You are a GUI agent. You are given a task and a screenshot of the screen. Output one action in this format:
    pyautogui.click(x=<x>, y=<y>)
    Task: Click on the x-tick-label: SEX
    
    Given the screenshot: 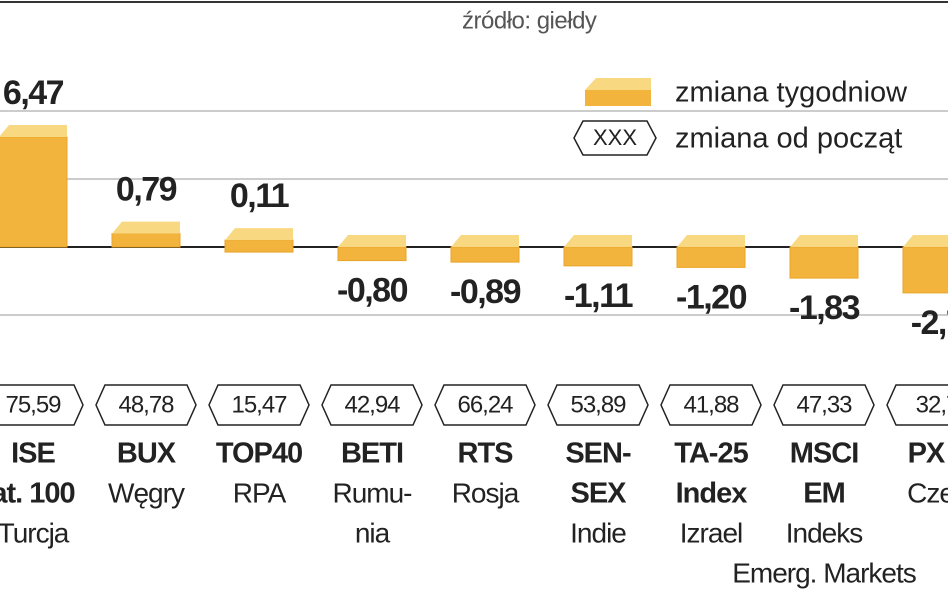 What is the action you would take?
    pyautogui.click(x=598, y=494)
    